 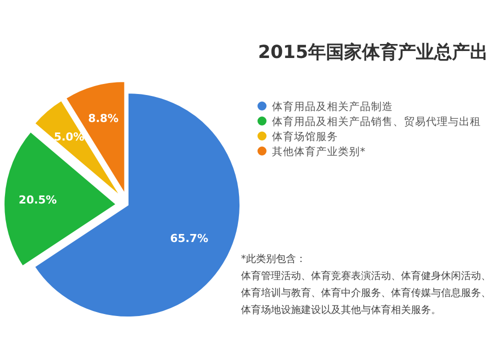 What do you see at coordinates (305, 136) in the screenshot?
I see `legend-label: 体育场馆服务` at bounding box center [305, 136].